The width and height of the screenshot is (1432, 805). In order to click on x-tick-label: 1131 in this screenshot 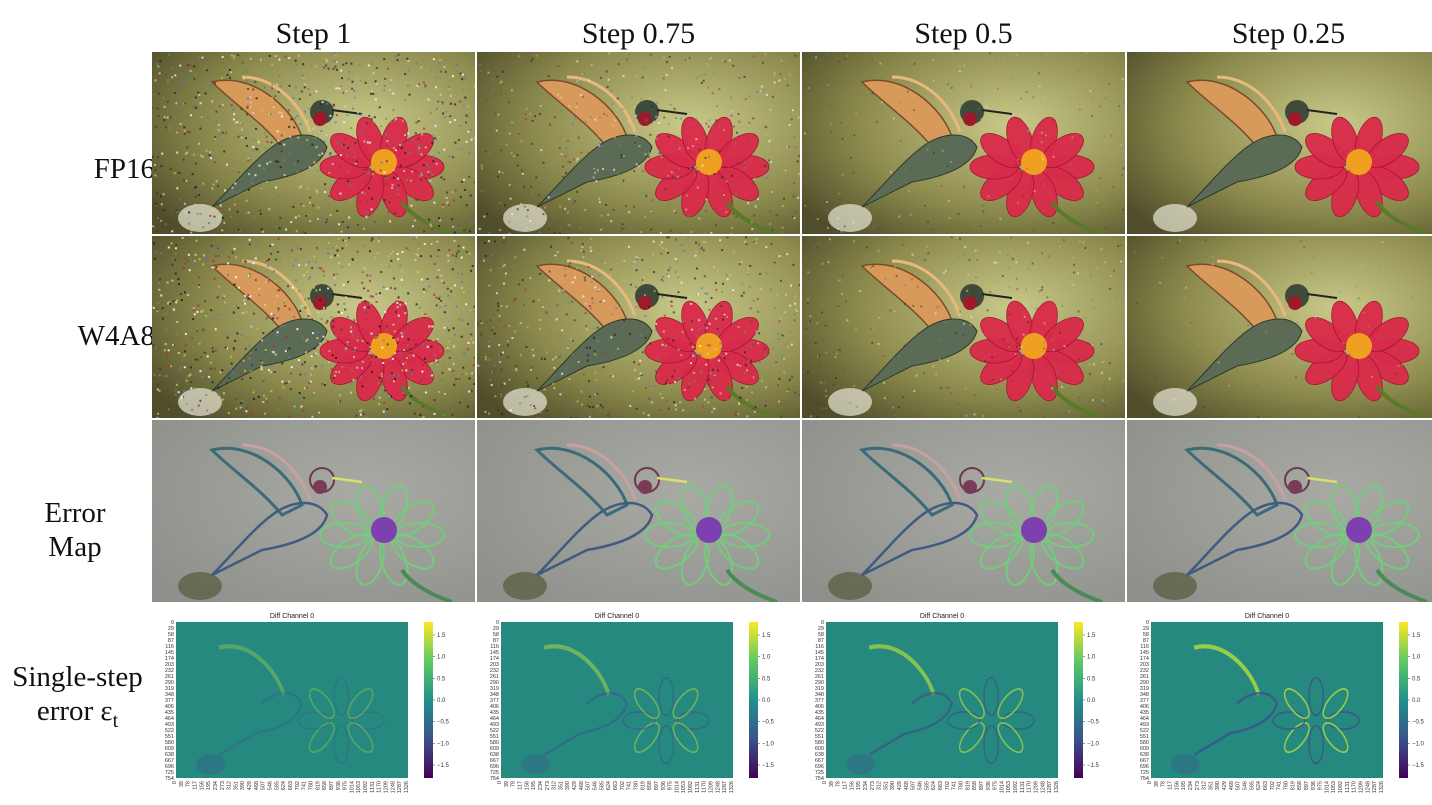, I will do `click(698, 787)`.